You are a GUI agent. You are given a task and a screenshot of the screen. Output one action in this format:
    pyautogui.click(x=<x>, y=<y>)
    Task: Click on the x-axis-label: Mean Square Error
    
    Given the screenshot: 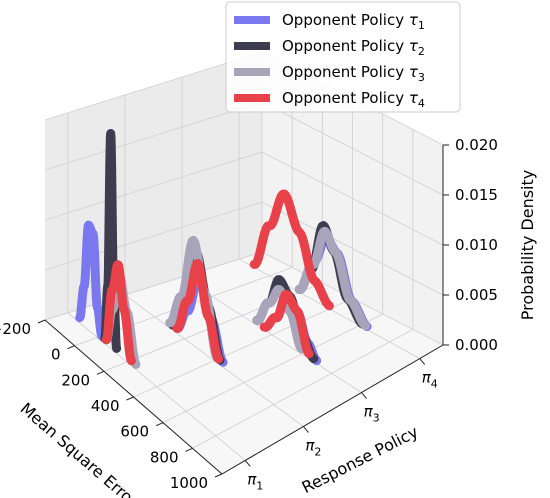 What is the action you would take?
    pyautogui.click(x=79, y=448)
    